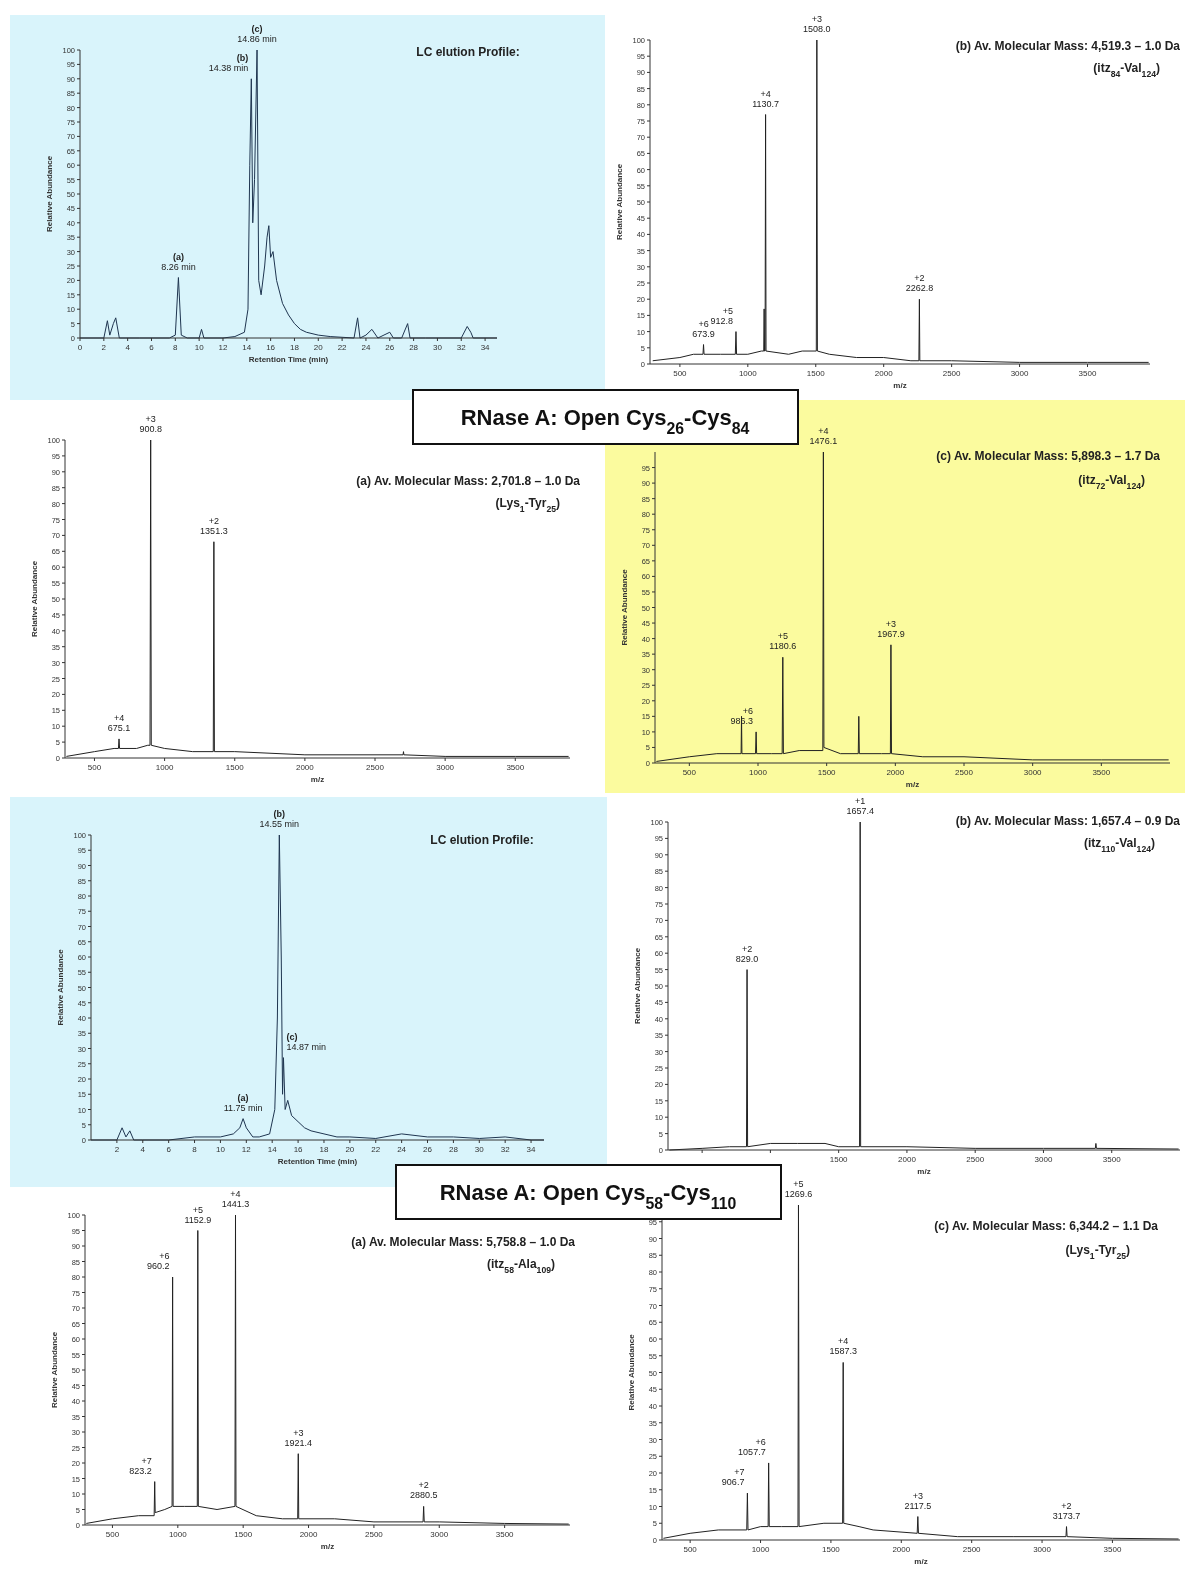 The height and width of the screenshot is (1573, 1187). Describe the element at coordinates (246, 1149) in the screenshot. I see `x-tick-label: 12` at that location.